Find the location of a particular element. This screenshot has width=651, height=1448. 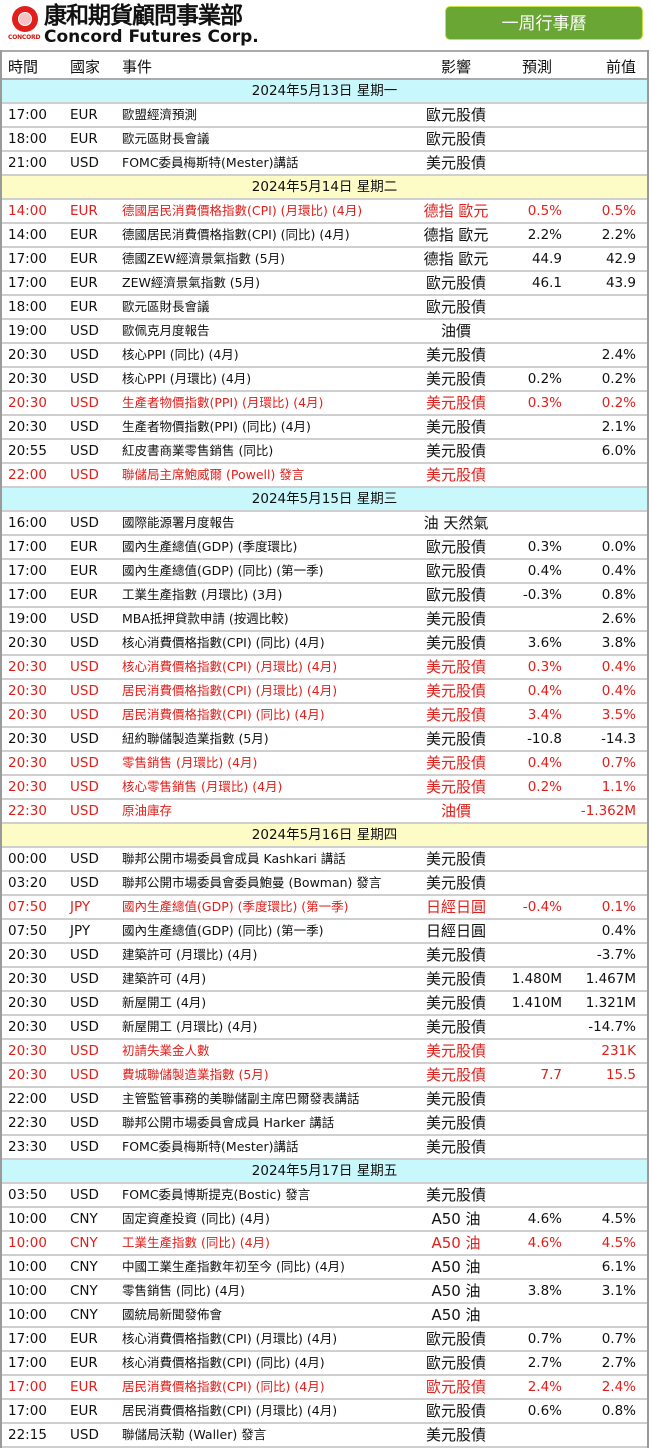

event-forecast: 7.7 is located at coordinates (551, 1075).